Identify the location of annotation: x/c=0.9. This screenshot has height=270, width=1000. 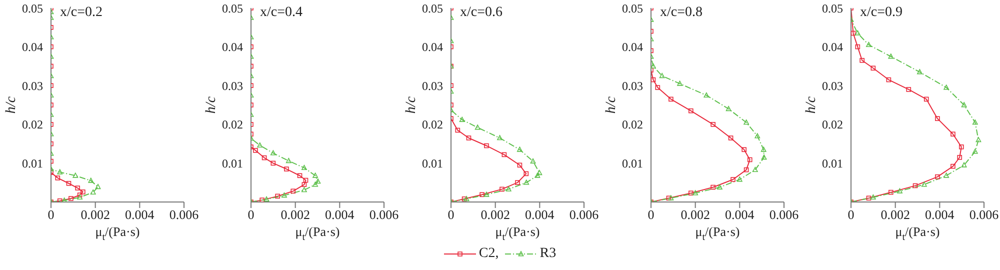
(881, 13).